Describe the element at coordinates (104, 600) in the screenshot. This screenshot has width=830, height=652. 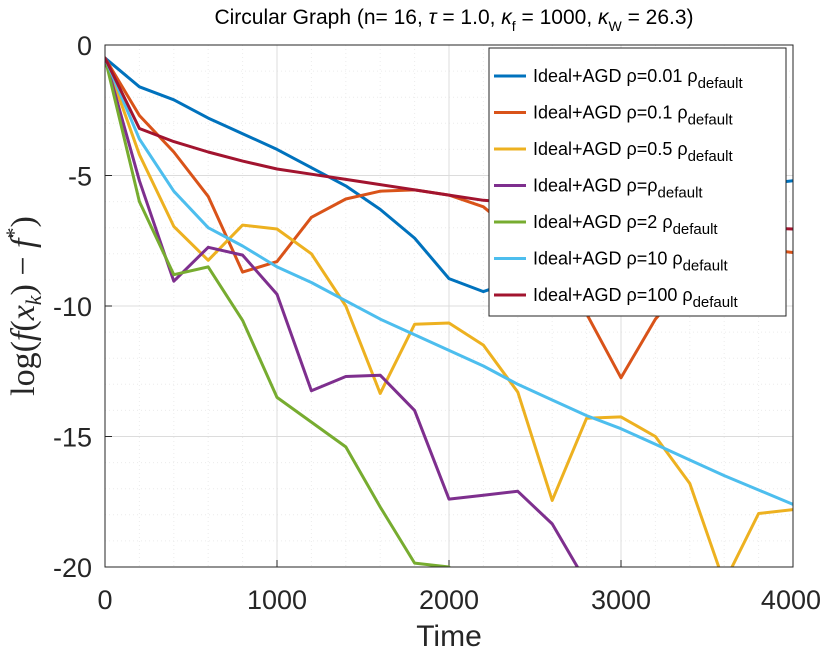
I see `x-tick-label: 0` at that location.